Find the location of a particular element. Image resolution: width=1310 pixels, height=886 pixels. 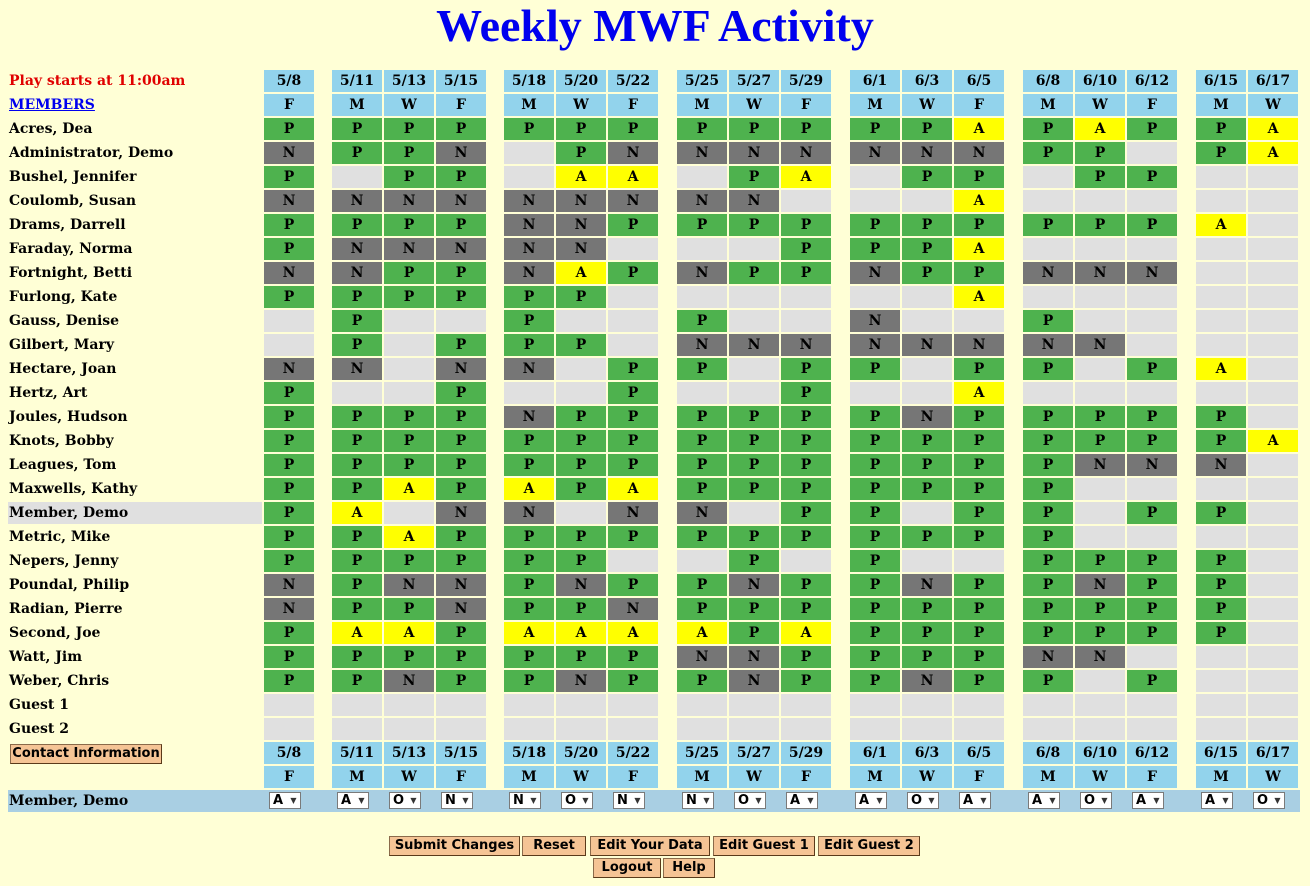

help-button: Help is located at coordinates (689, 868).